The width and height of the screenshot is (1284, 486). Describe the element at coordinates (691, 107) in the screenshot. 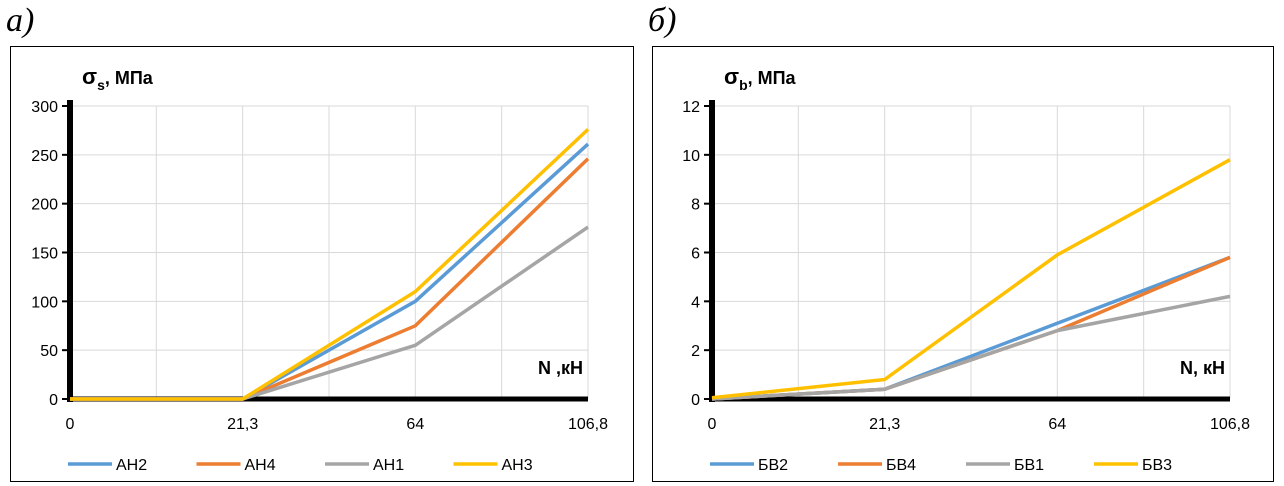

I see `y-tick-label: 12` at that location.